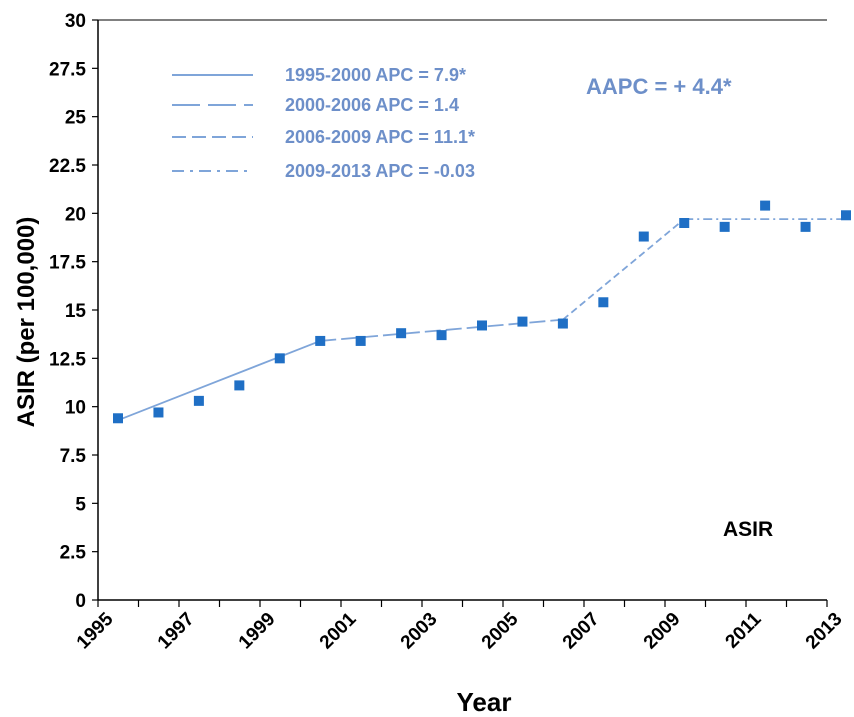 Image resolution: width=854 pixels, height=717 pixels. I want to click on legend-label: 2006-2009 APC = 11.1*, so click(380, 137).